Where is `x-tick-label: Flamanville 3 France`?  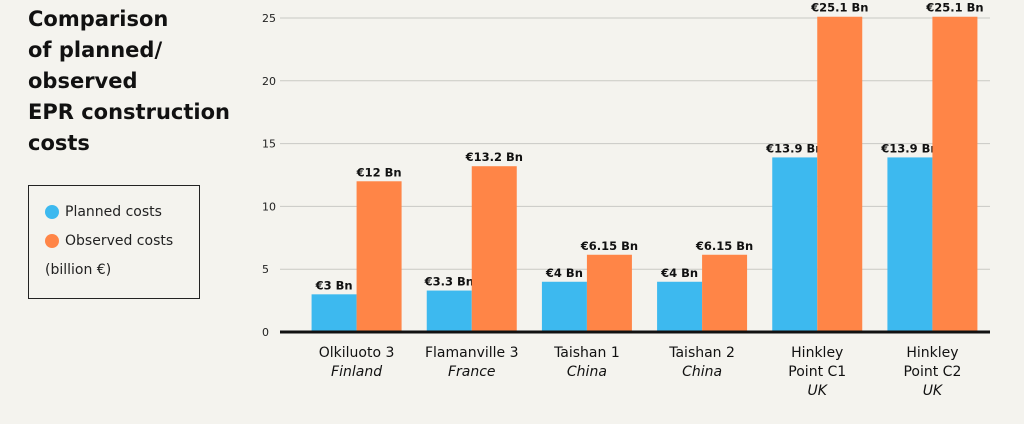
x-tick-label: Flamanville 3 France is located at coordinates (472, 363).